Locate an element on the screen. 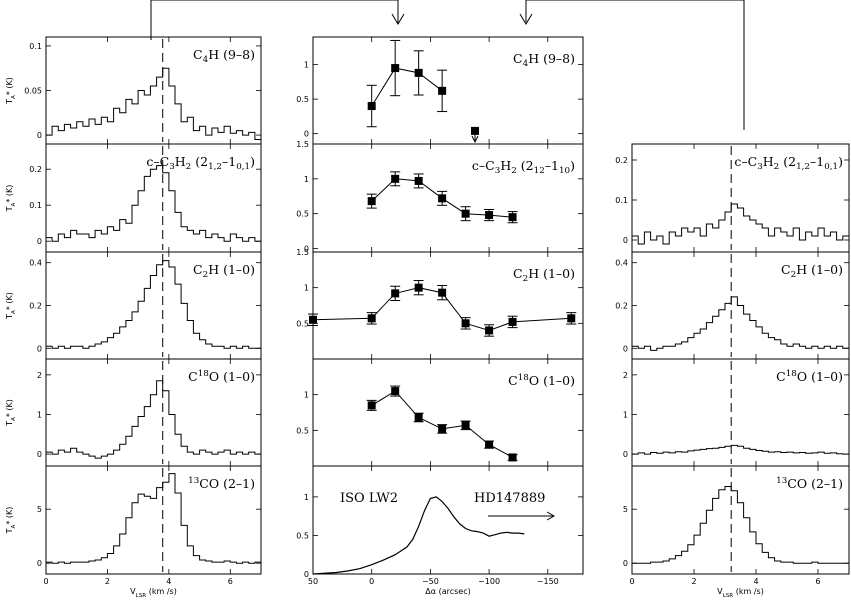  spectrum-ytick-label: 0.2 is located at coordinates (621, 160).